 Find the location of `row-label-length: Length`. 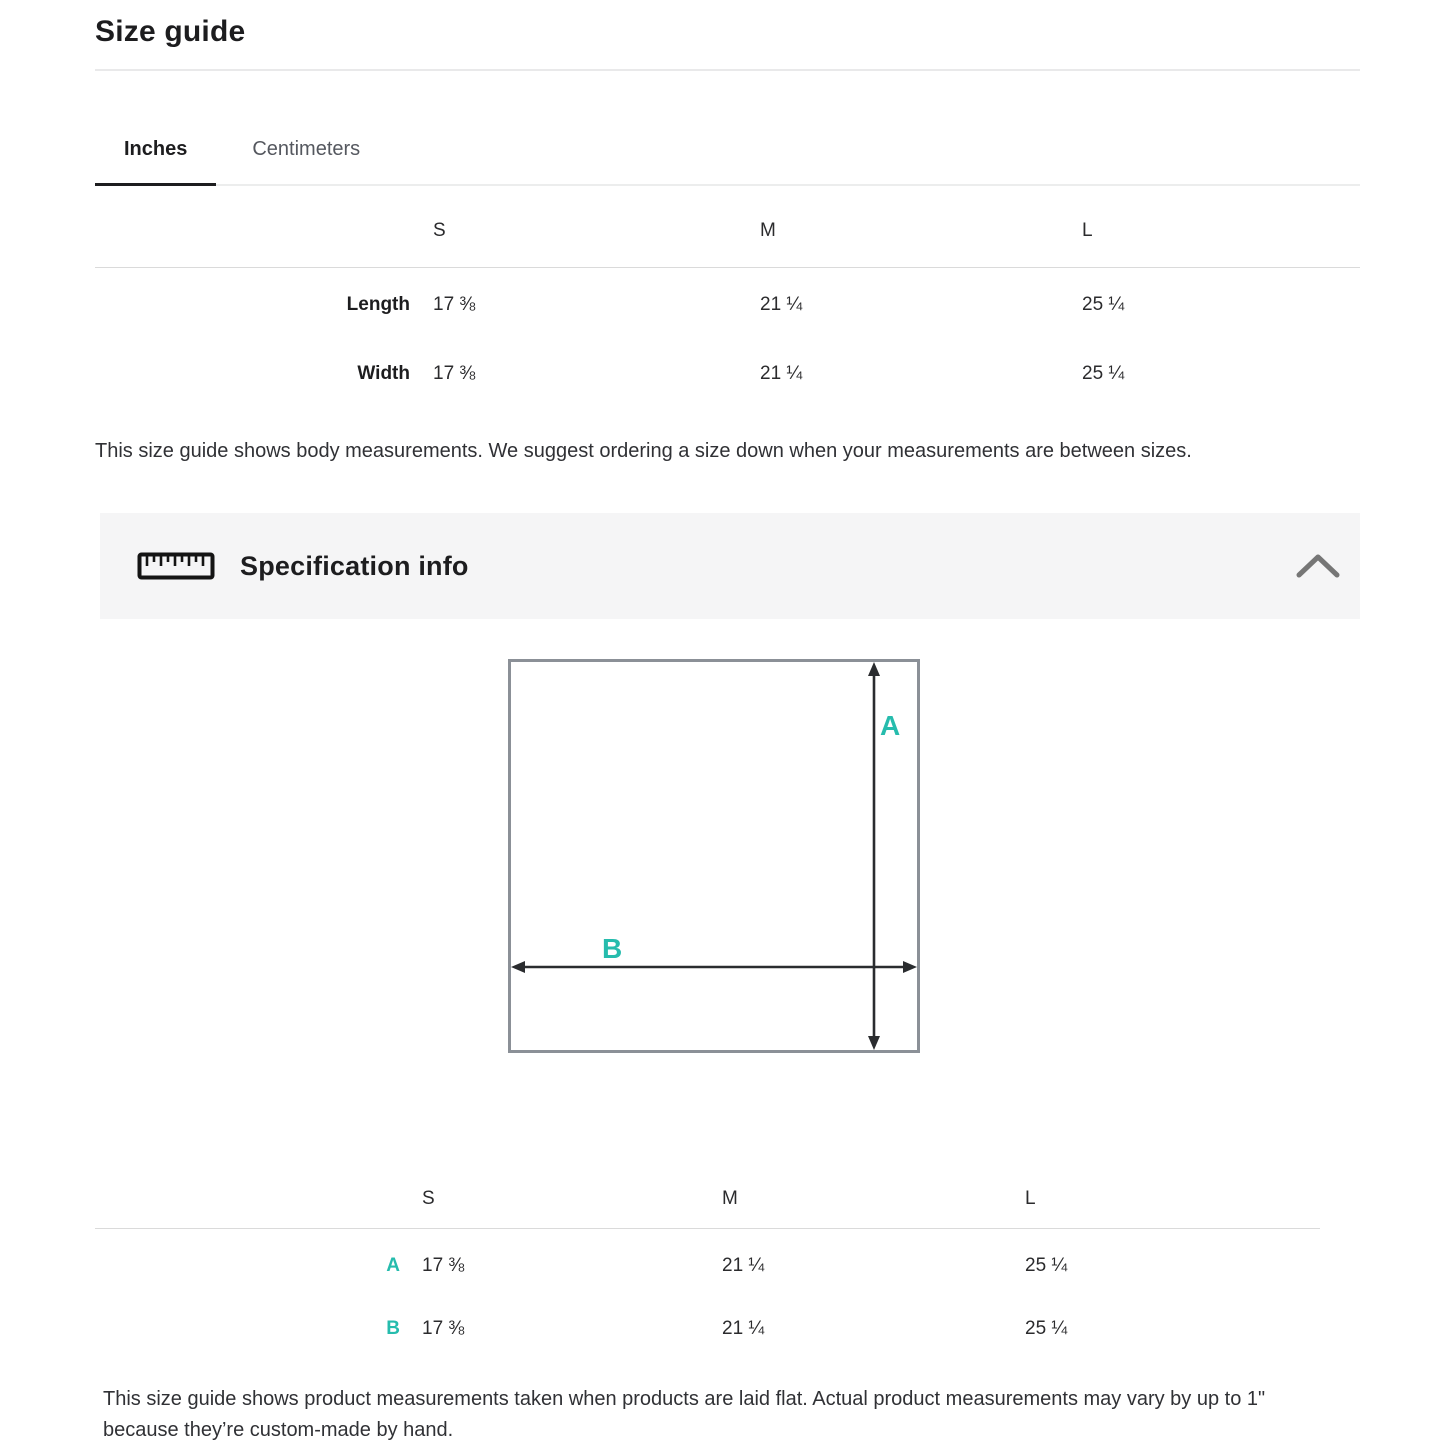

row-label-length: Length is located at coordinates (378, 304).